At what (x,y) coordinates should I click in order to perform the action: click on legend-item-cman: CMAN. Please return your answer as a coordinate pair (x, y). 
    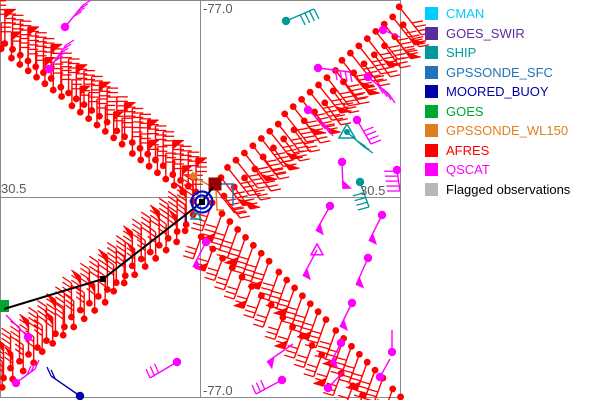
    Looking at the image, I should click on (497, 13).